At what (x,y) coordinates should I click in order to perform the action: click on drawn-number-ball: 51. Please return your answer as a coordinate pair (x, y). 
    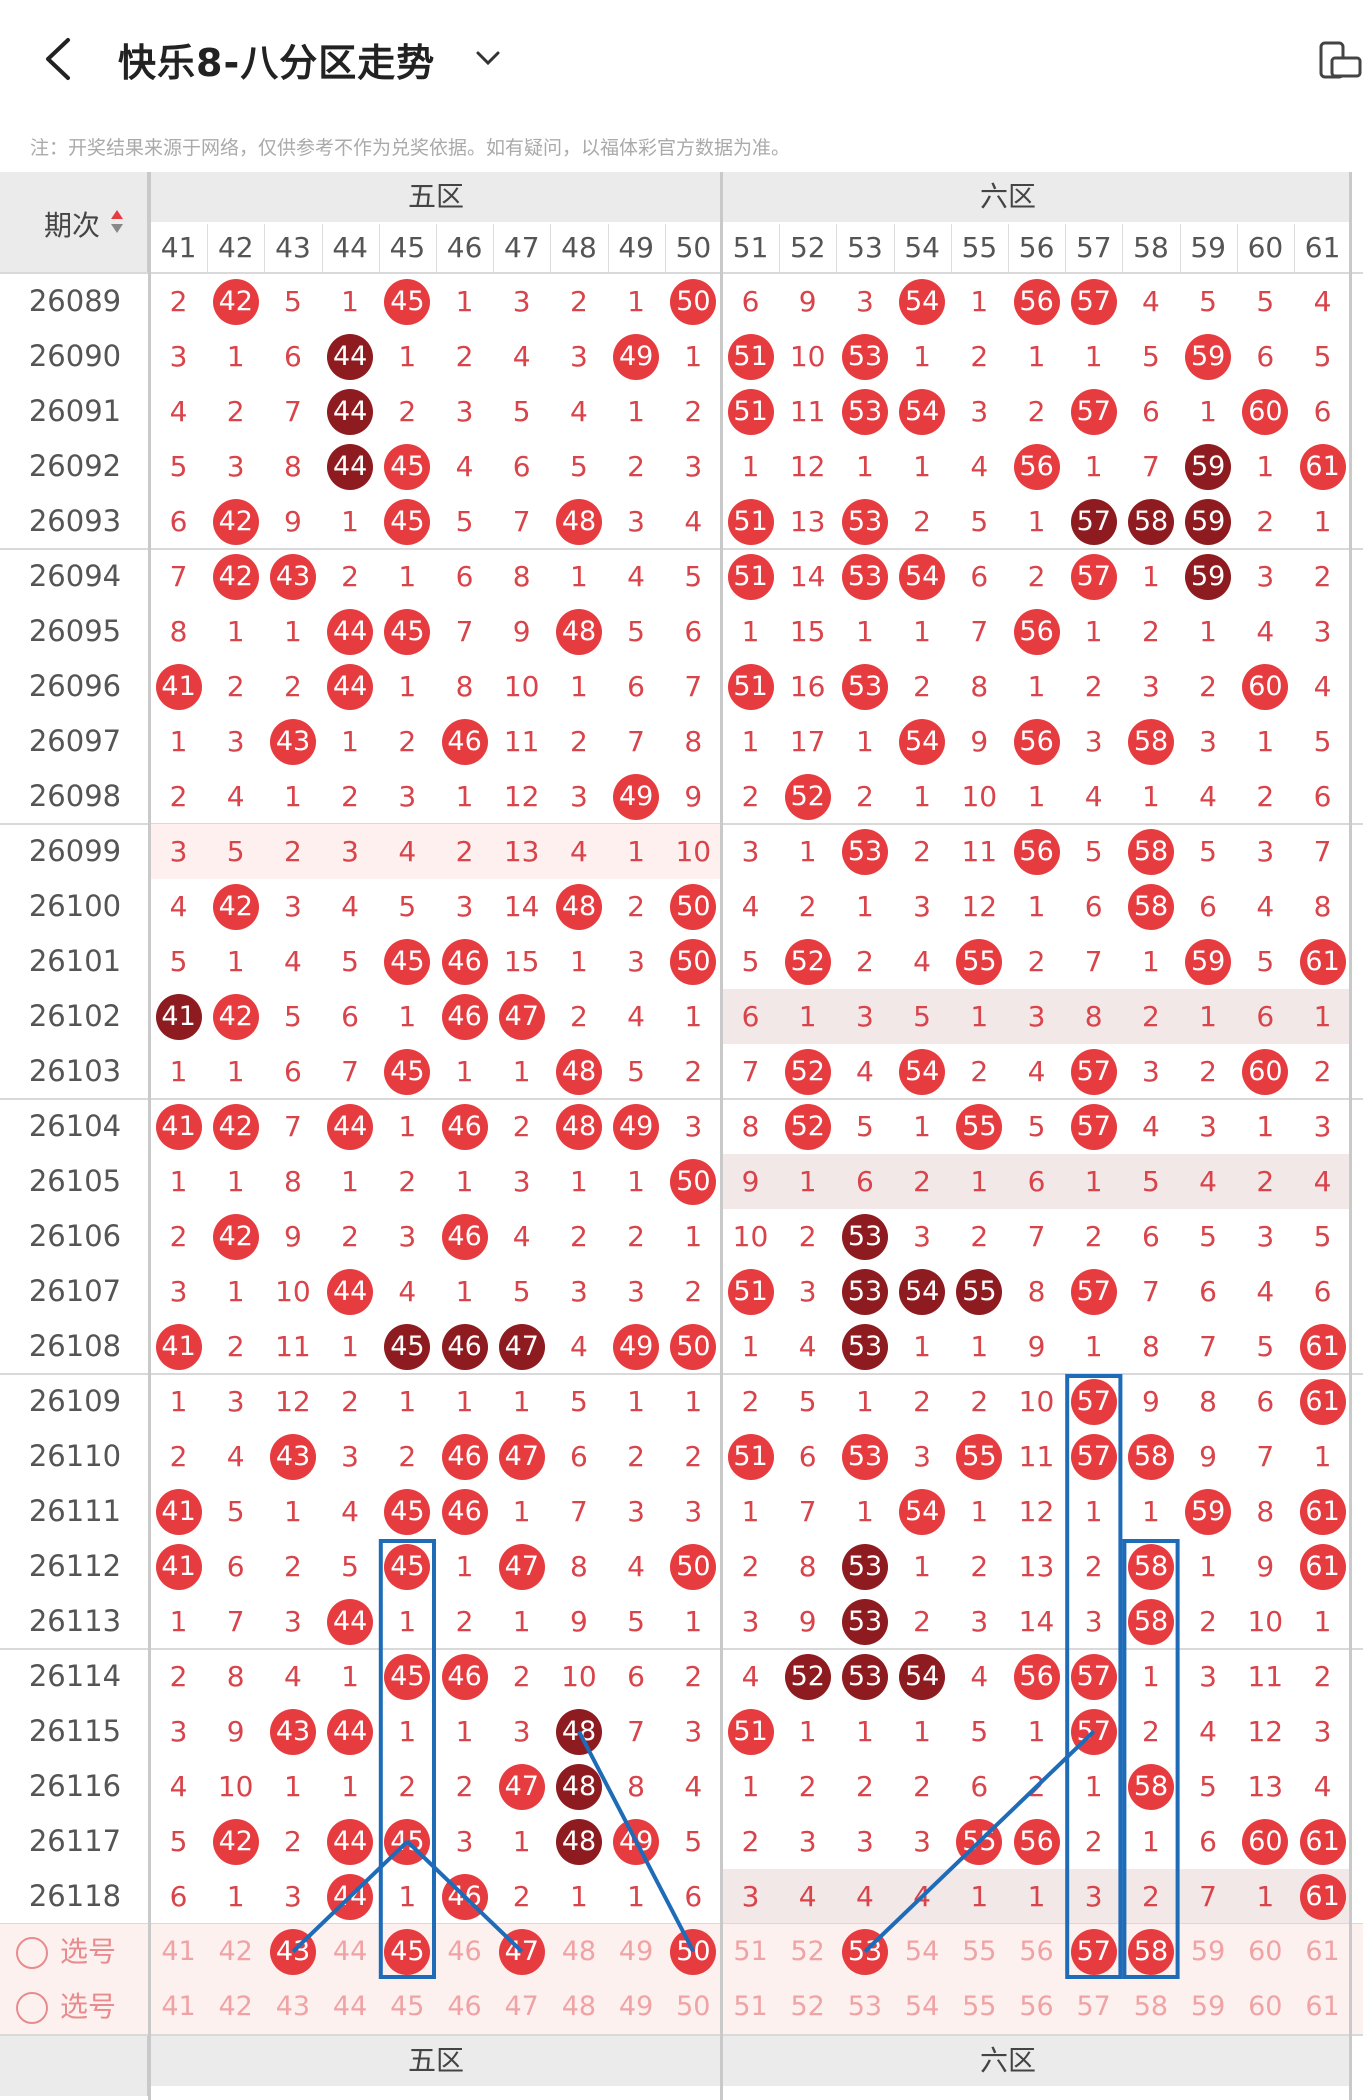
    Looking at the image, I should click on (750, 686).